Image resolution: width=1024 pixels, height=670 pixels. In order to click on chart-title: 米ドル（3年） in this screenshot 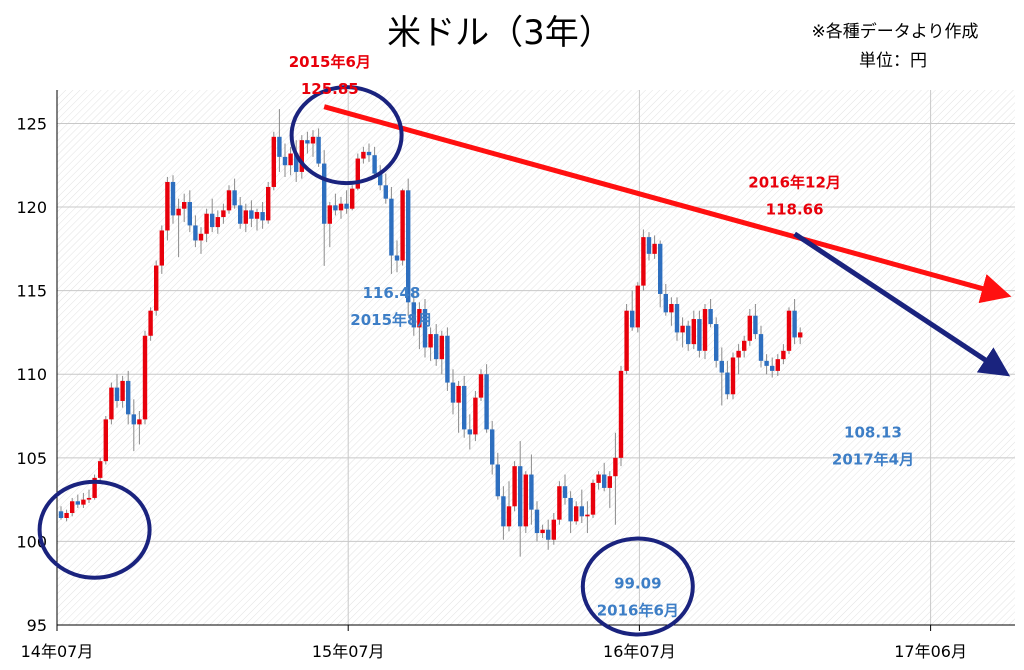, I will do `click(500, 33)`.